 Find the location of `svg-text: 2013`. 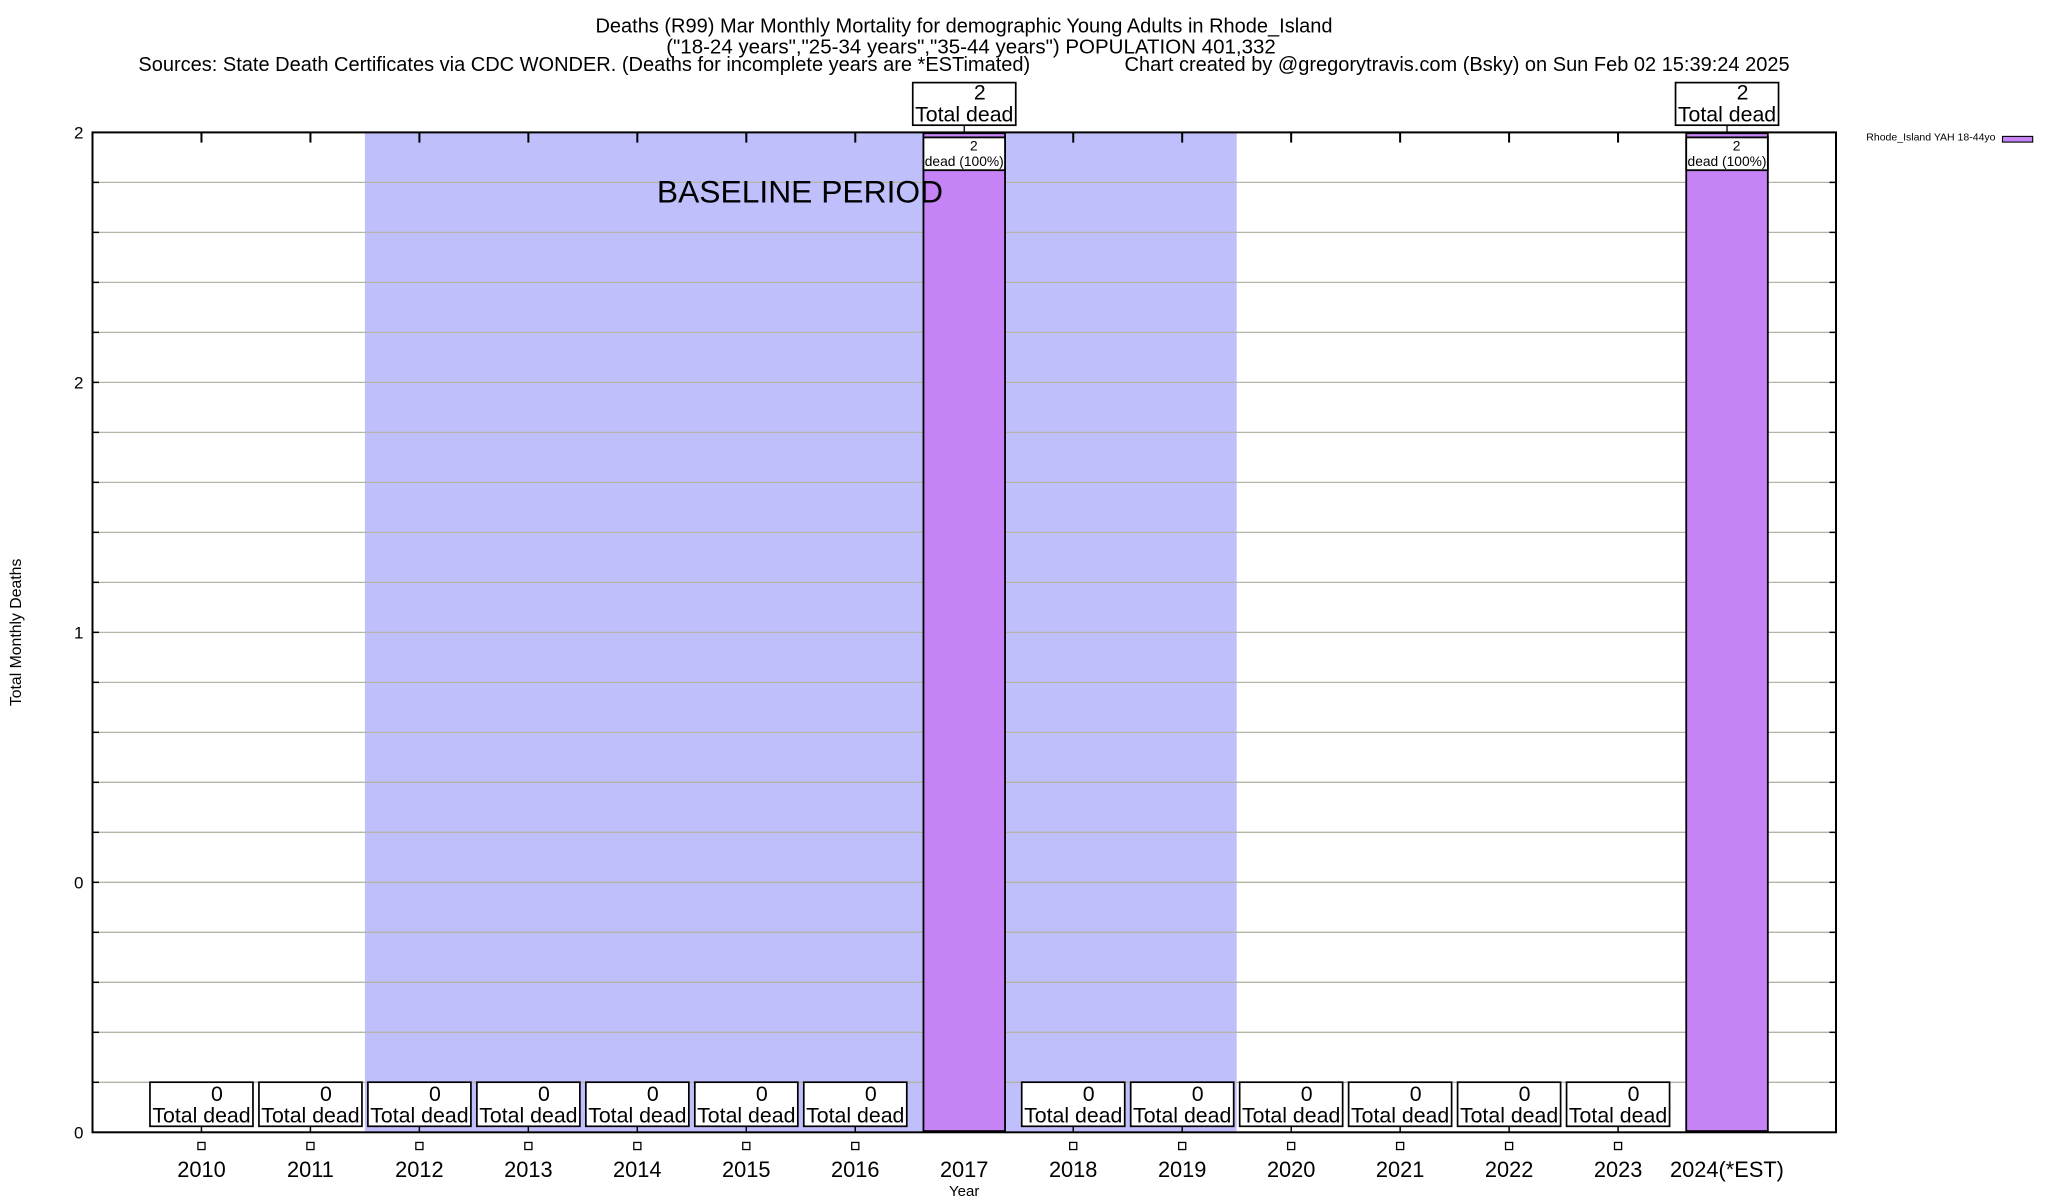

svg-text: 2013 is located at coordinates (528, 1169).